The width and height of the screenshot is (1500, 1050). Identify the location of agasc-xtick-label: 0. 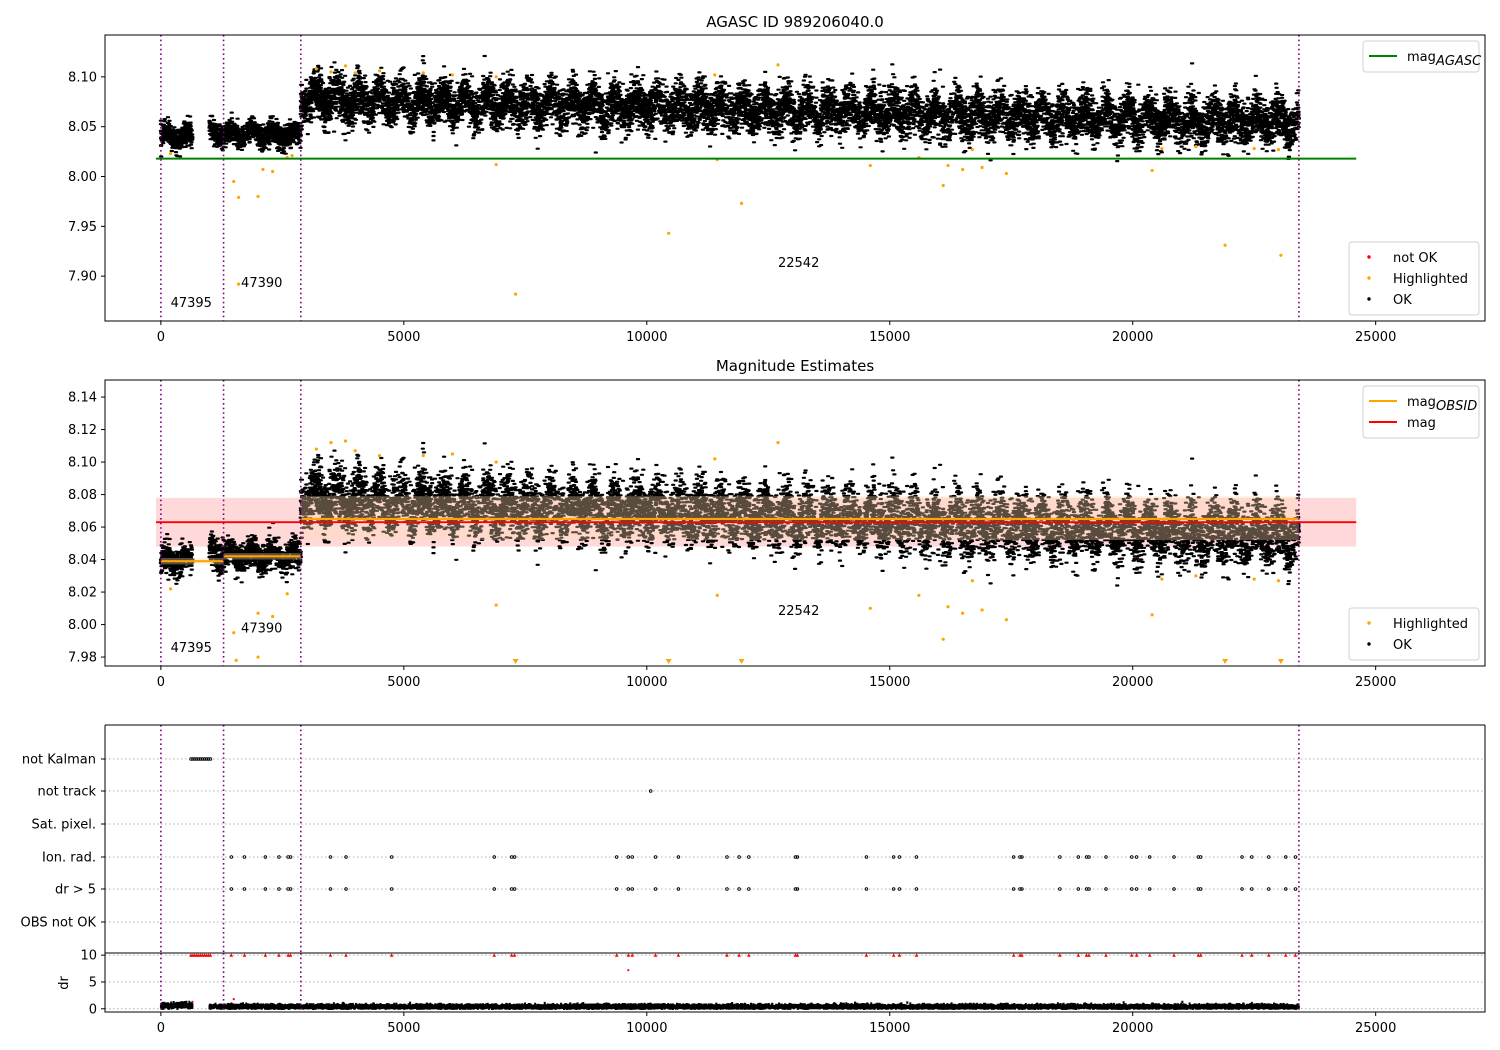
(161, 337).